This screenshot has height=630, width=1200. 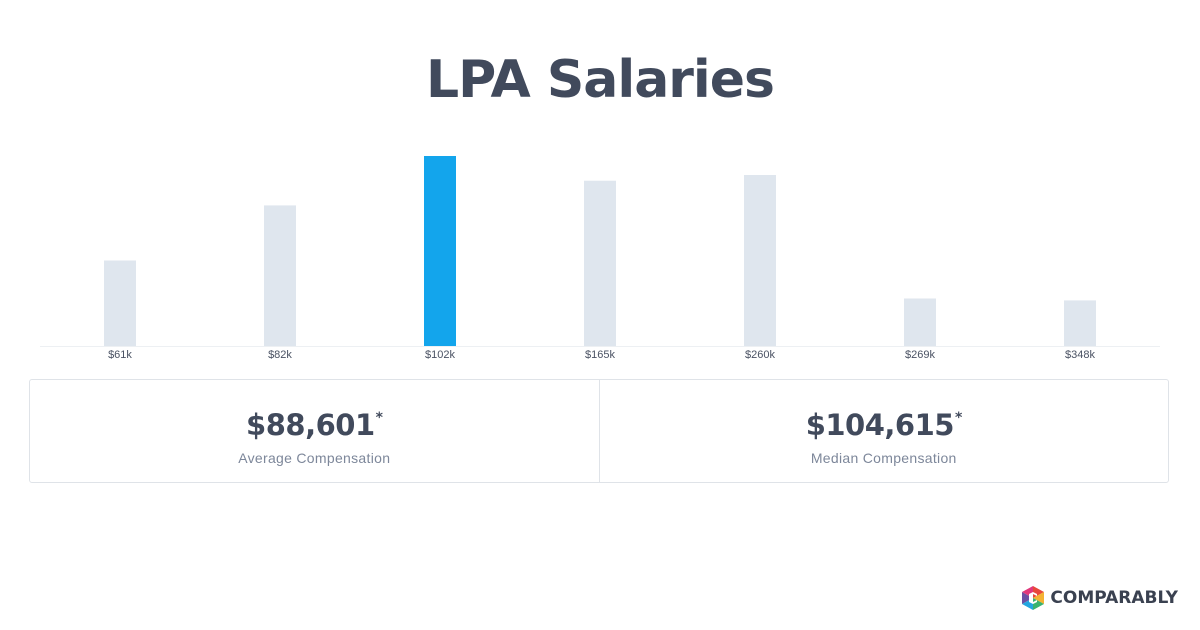 I want to click on x-tick-label: $61k, so click(x=120, y=355).